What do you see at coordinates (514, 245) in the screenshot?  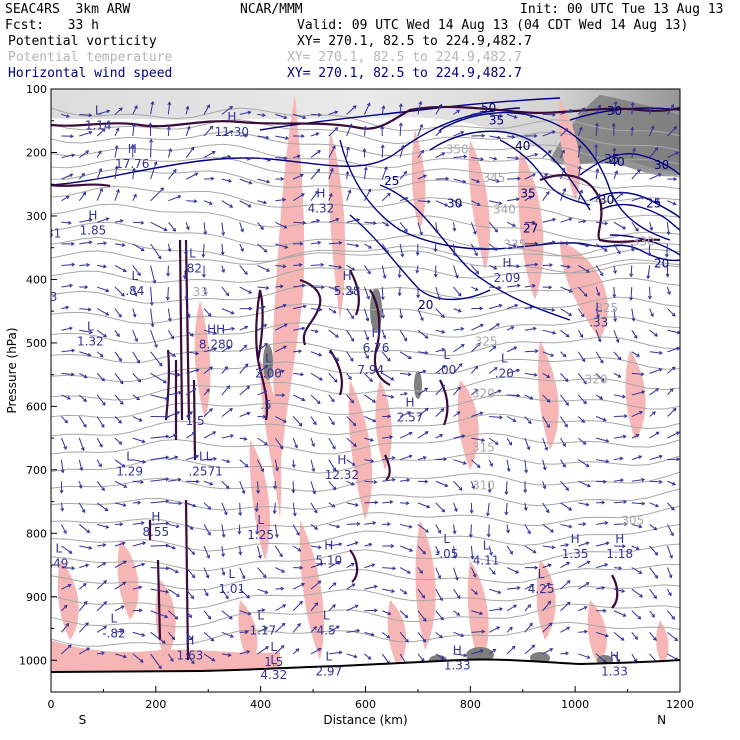 I see `theta-contour-label: 335` at bounding box center [514, 245].